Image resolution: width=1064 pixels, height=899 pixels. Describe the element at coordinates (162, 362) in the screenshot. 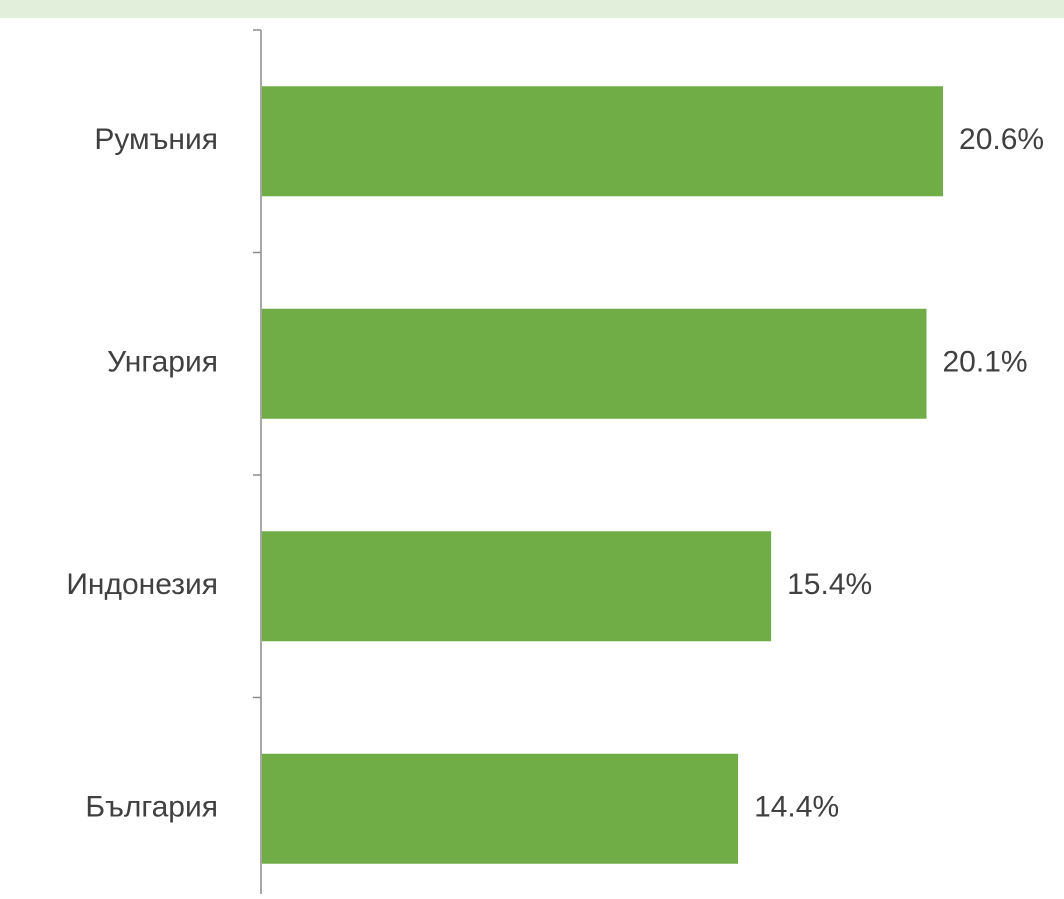

I see `category-label: Унгария` at that location.